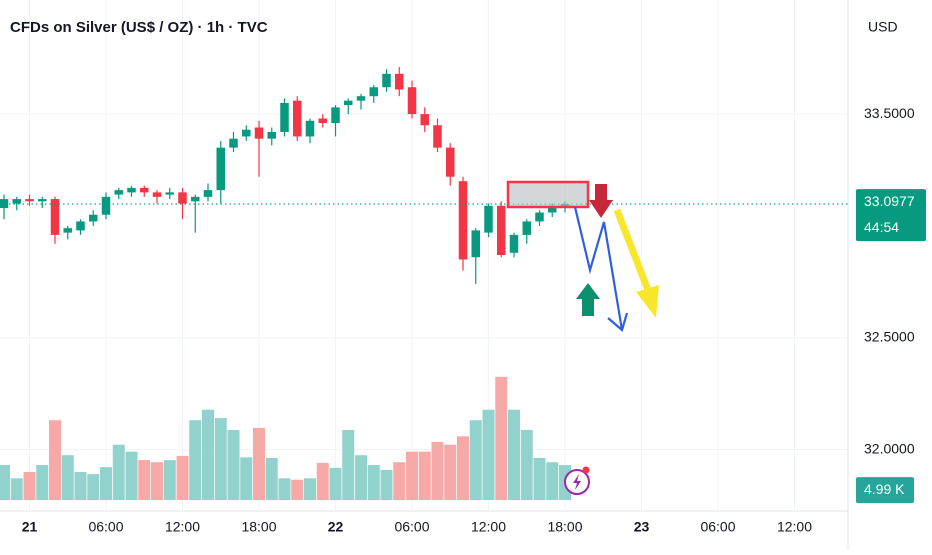  What do you see at coordinates (889, 113) in the screenshot?
I see `y-tick-label: 33.5000` at bounding box center [889, 113].